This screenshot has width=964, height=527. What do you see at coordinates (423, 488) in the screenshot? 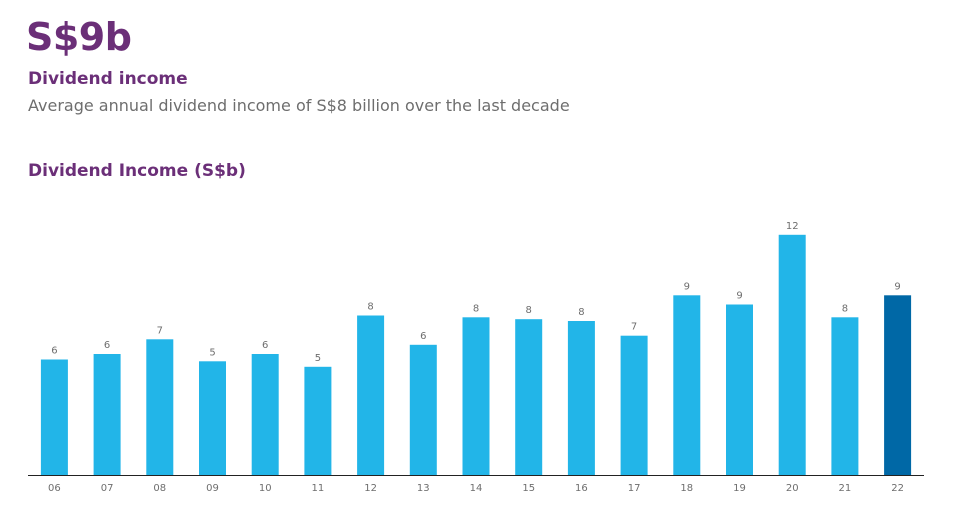
I see `x-tick-label-13: 13` at bounding box center [423, 488].